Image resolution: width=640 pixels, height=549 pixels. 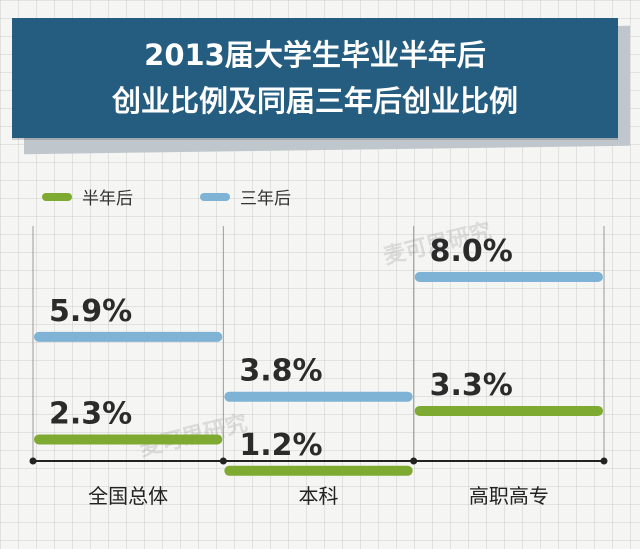 I want to click on title-line-1: 2013届大学生毕业半年后, so click(x=315, y=55).